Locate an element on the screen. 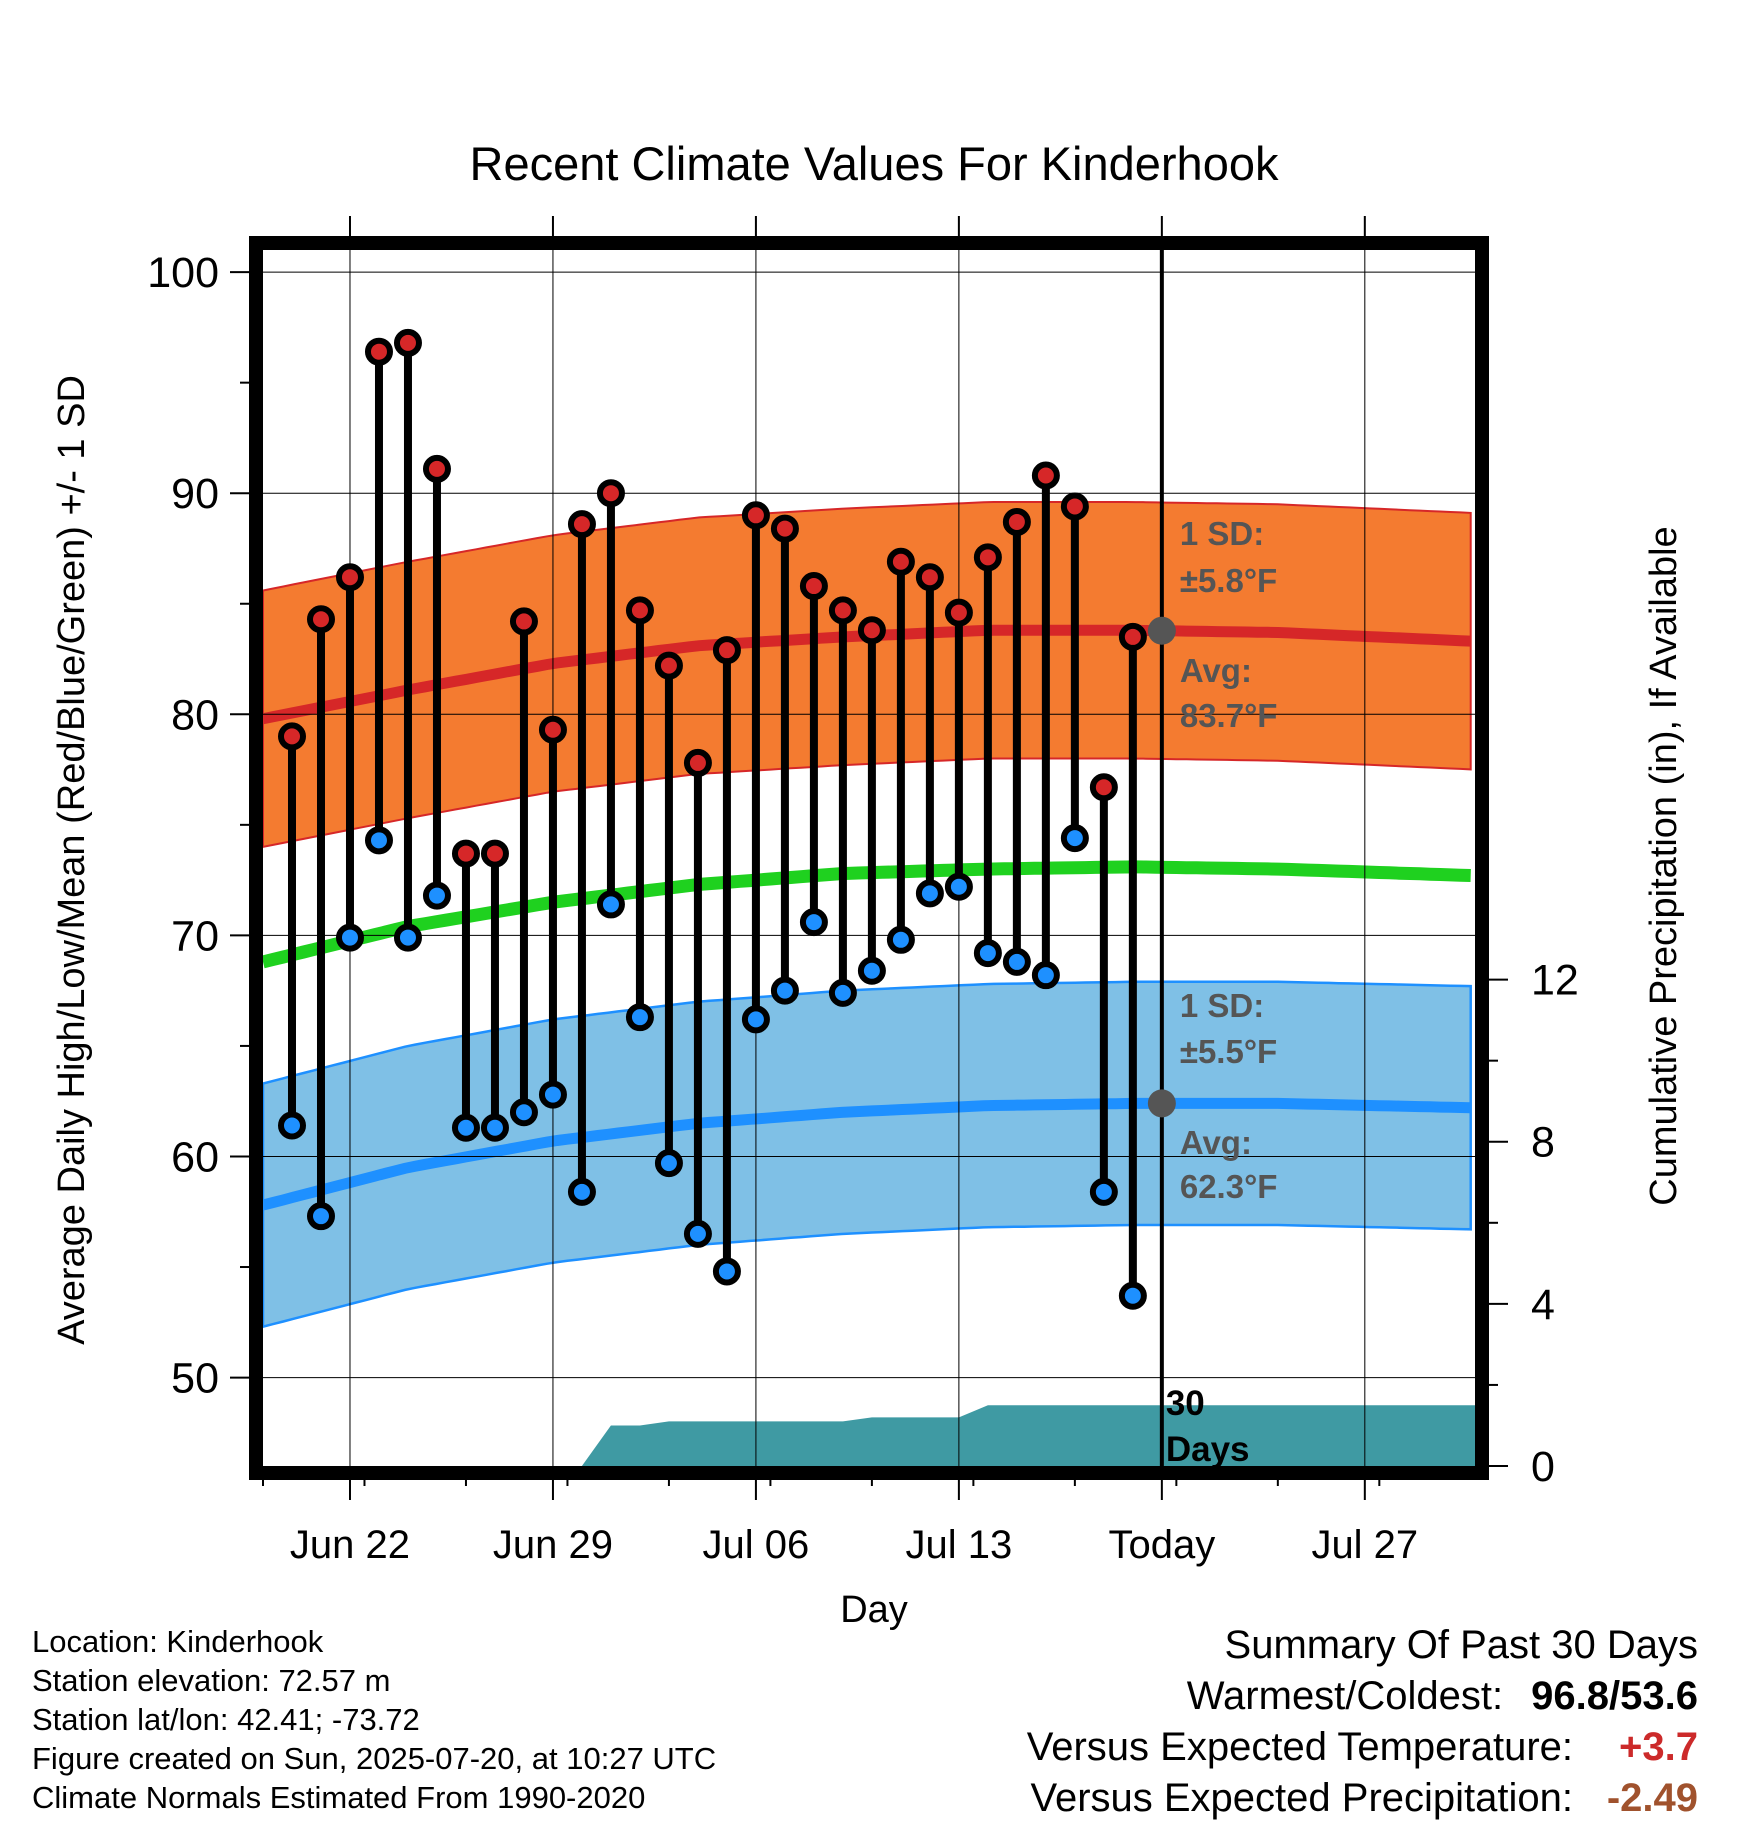 The image size is (1748, 1828). low-avg-value: 62.3°F is located at coordinates (1229, 1186).